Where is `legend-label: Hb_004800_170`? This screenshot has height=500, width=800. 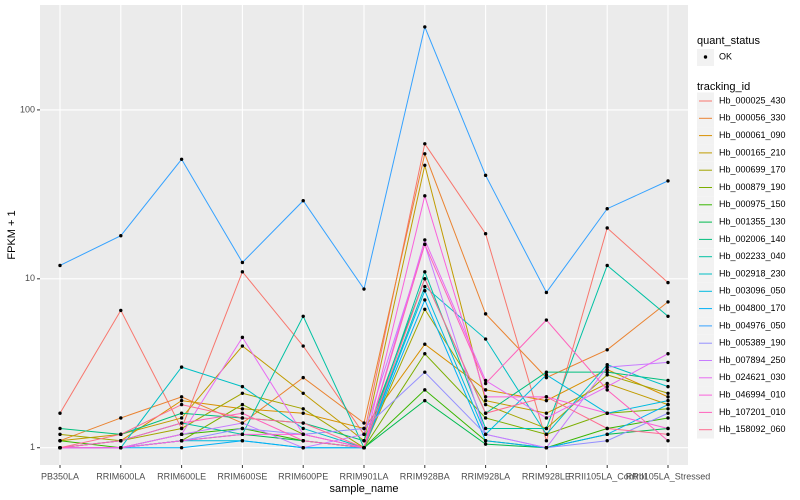 legend-label: Hb_004800_170 is located at coordinates (752, 308).